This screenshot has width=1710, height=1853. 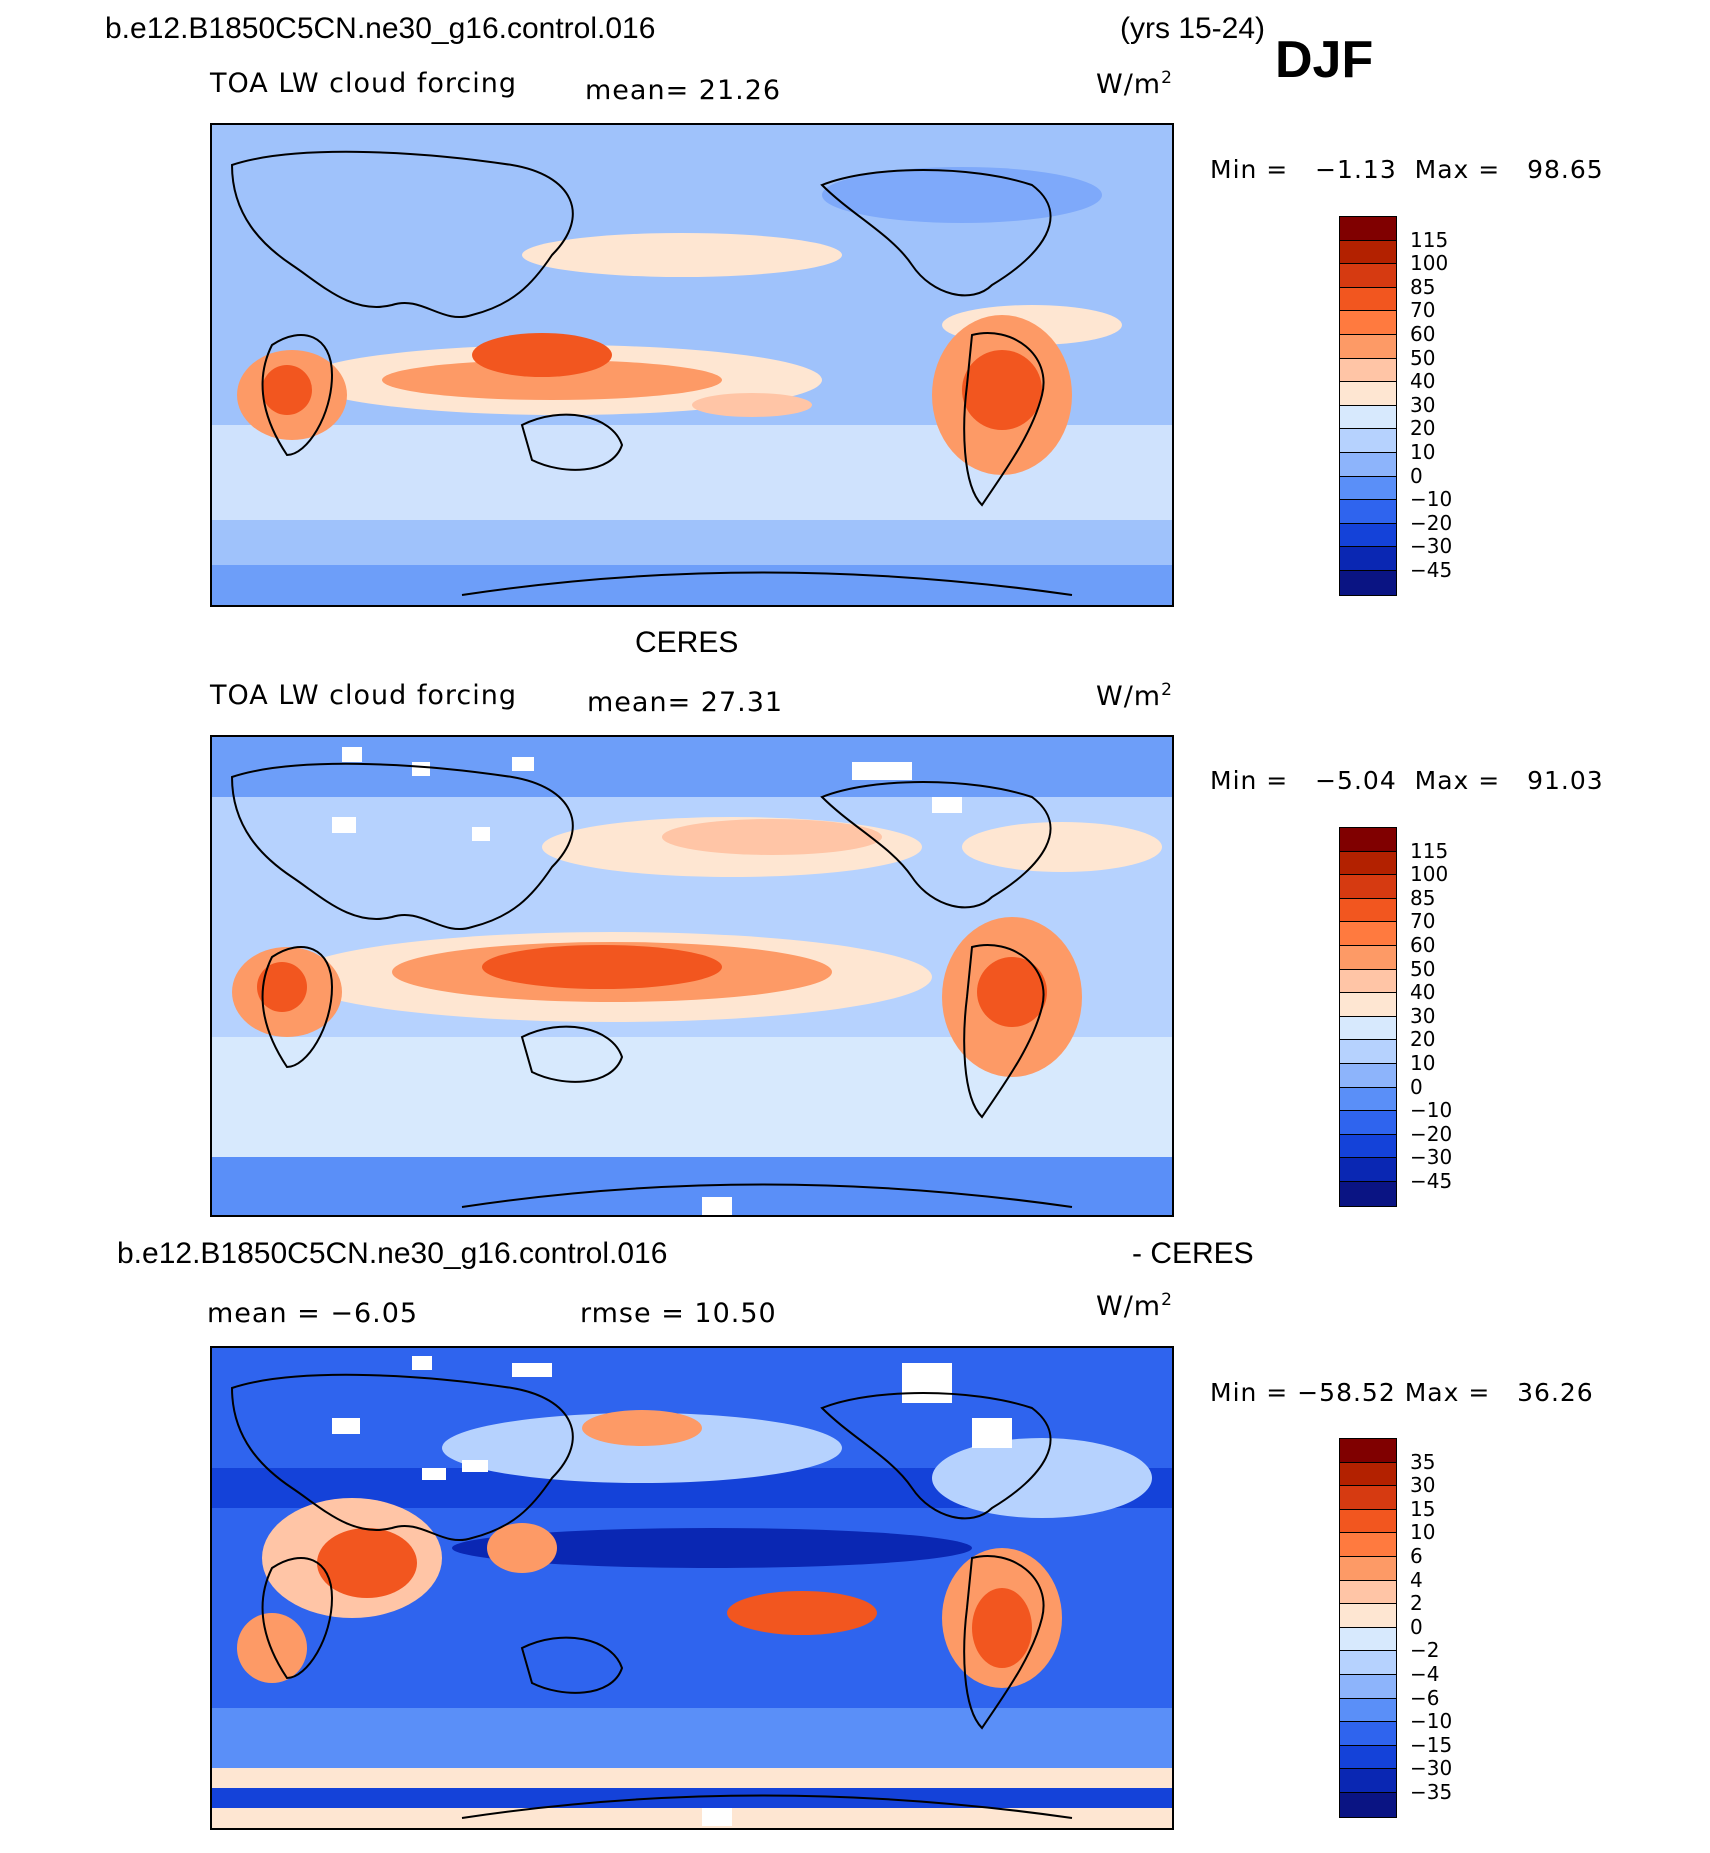 What do you see at coordinates (1423, 921) in the screenshot?
I see `panel2-colorbar-tick-label: 70` at bounding box center [1423, 921].